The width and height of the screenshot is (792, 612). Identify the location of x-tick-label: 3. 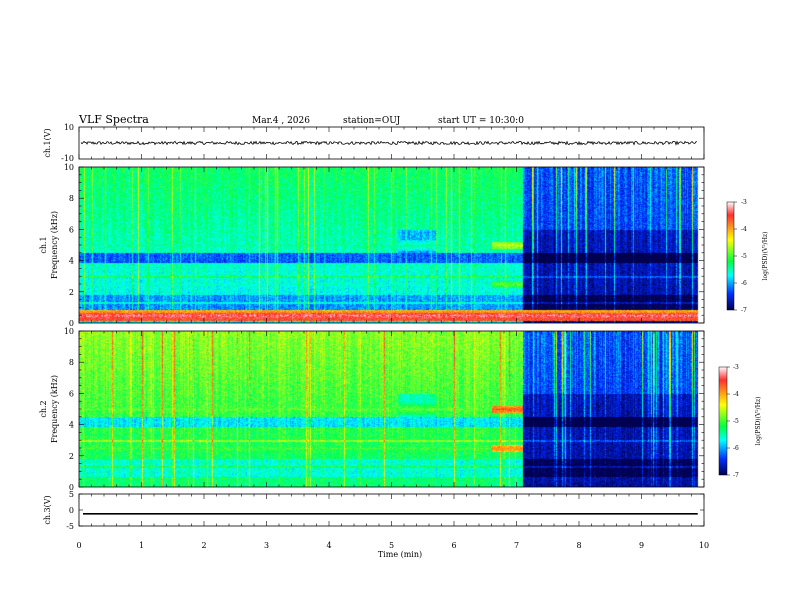
(266, 545).